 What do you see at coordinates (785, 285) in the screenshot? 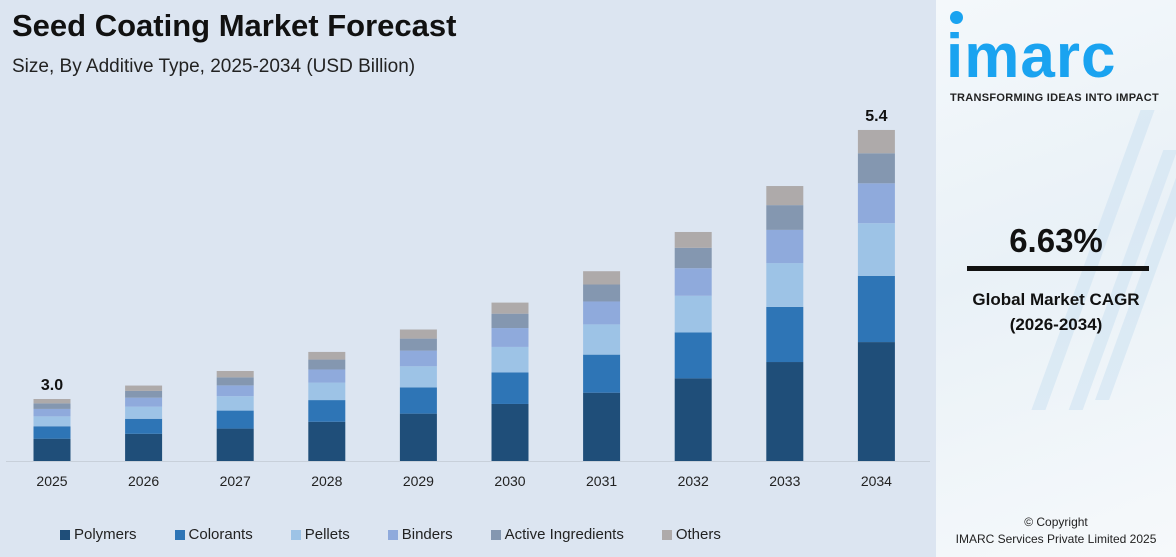
I see `bar-segment-pellets-2033` at bounding box center [785, 285].